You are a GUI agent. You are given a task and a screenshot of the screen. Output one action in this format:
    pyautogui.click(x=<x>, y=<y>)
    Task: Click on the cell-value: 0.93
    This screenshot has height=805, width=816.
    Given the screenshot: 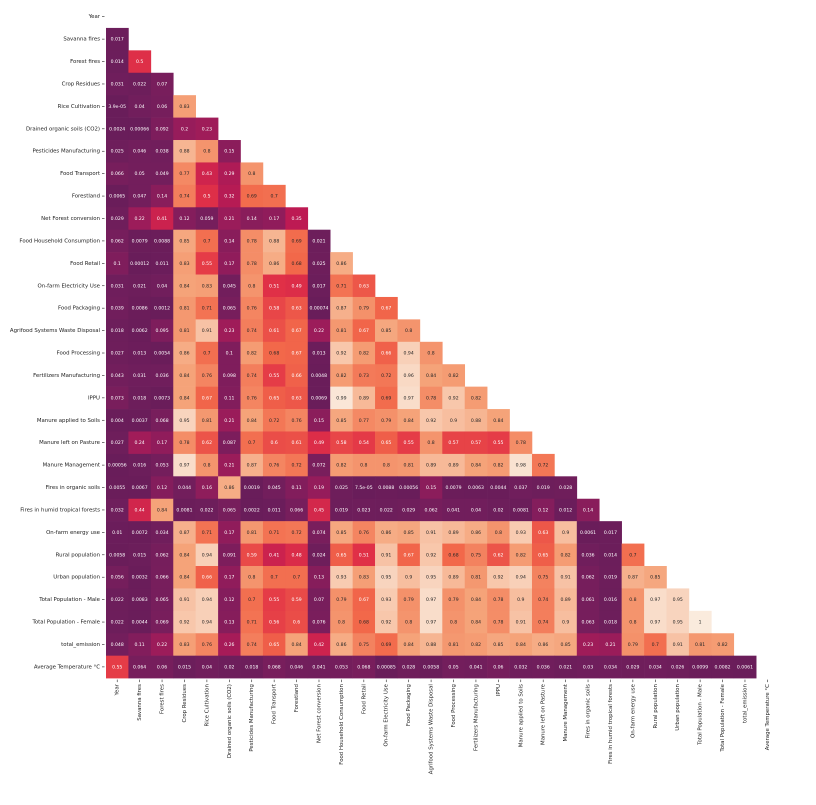 What is the action you would take?
    pyautogui.click(x=386, y=600)
    